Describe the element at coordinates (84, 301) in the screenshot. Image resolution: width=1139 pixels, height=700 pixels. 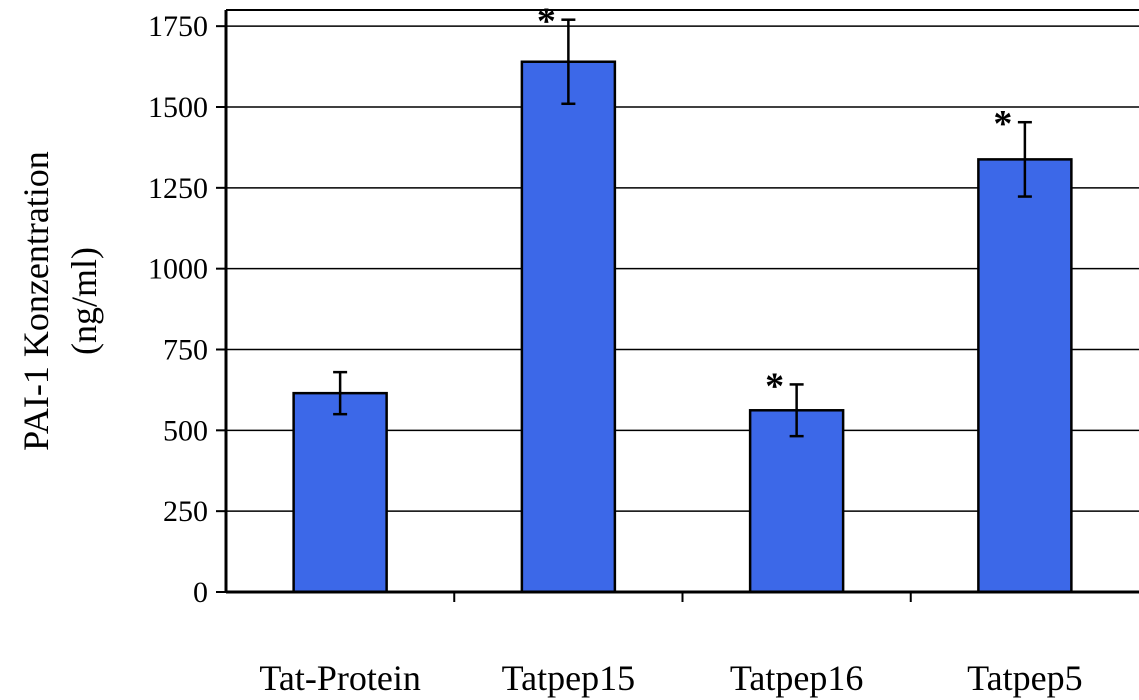
I see `y-axis-title-line-2: (ng/ml)` at that location.